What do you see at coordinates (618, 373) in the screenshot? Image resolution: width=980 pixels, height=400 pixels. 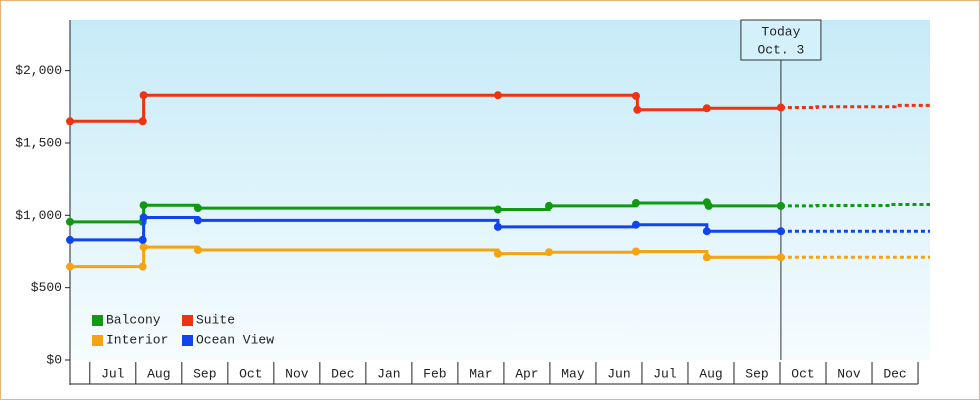 I see `x-tick-label: Jun` at bounding box center [618, 373].